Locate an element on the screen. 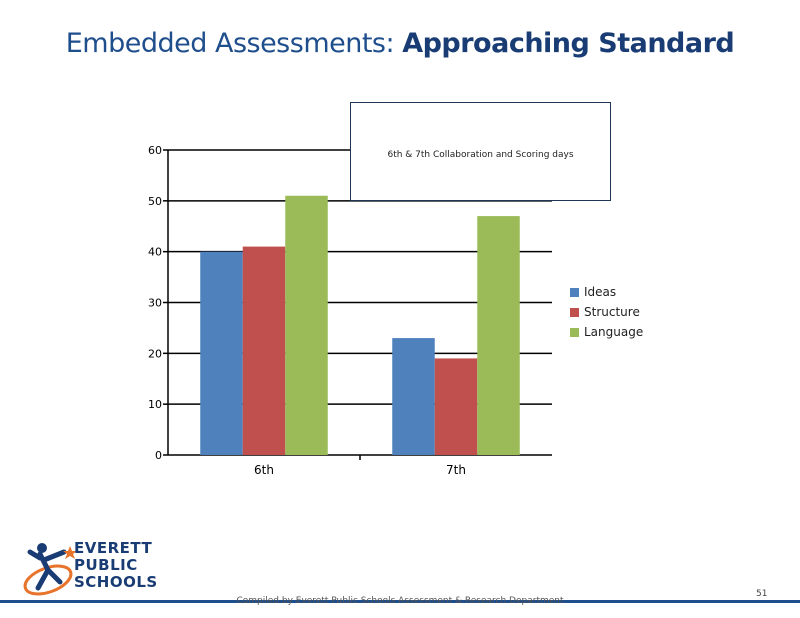 This screenshot has width=800, height=618. bar-ideas-7th is located at coordinates (413, 396).